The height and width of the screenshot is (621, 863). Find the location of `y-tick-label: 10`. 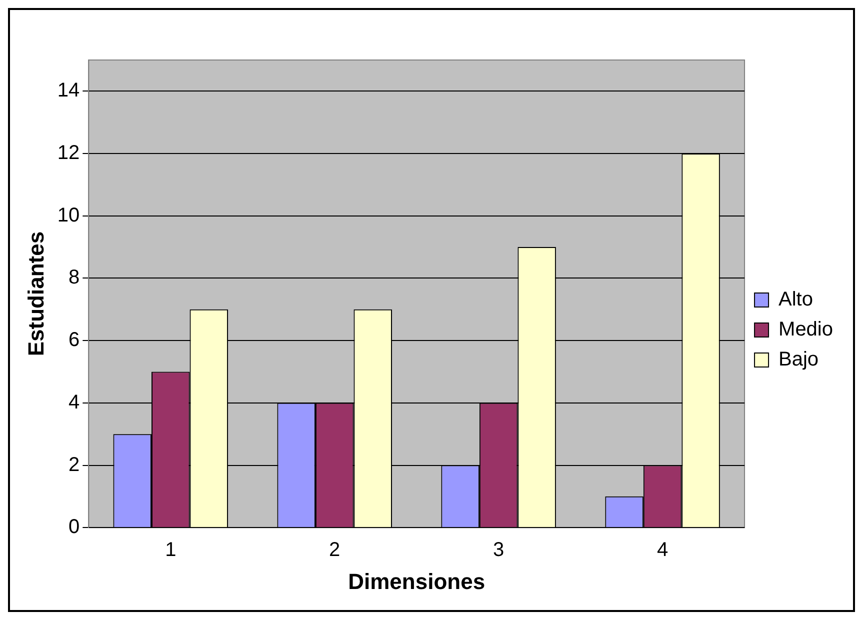

y-tick-label: 10 is located at coordinates (68, 215).